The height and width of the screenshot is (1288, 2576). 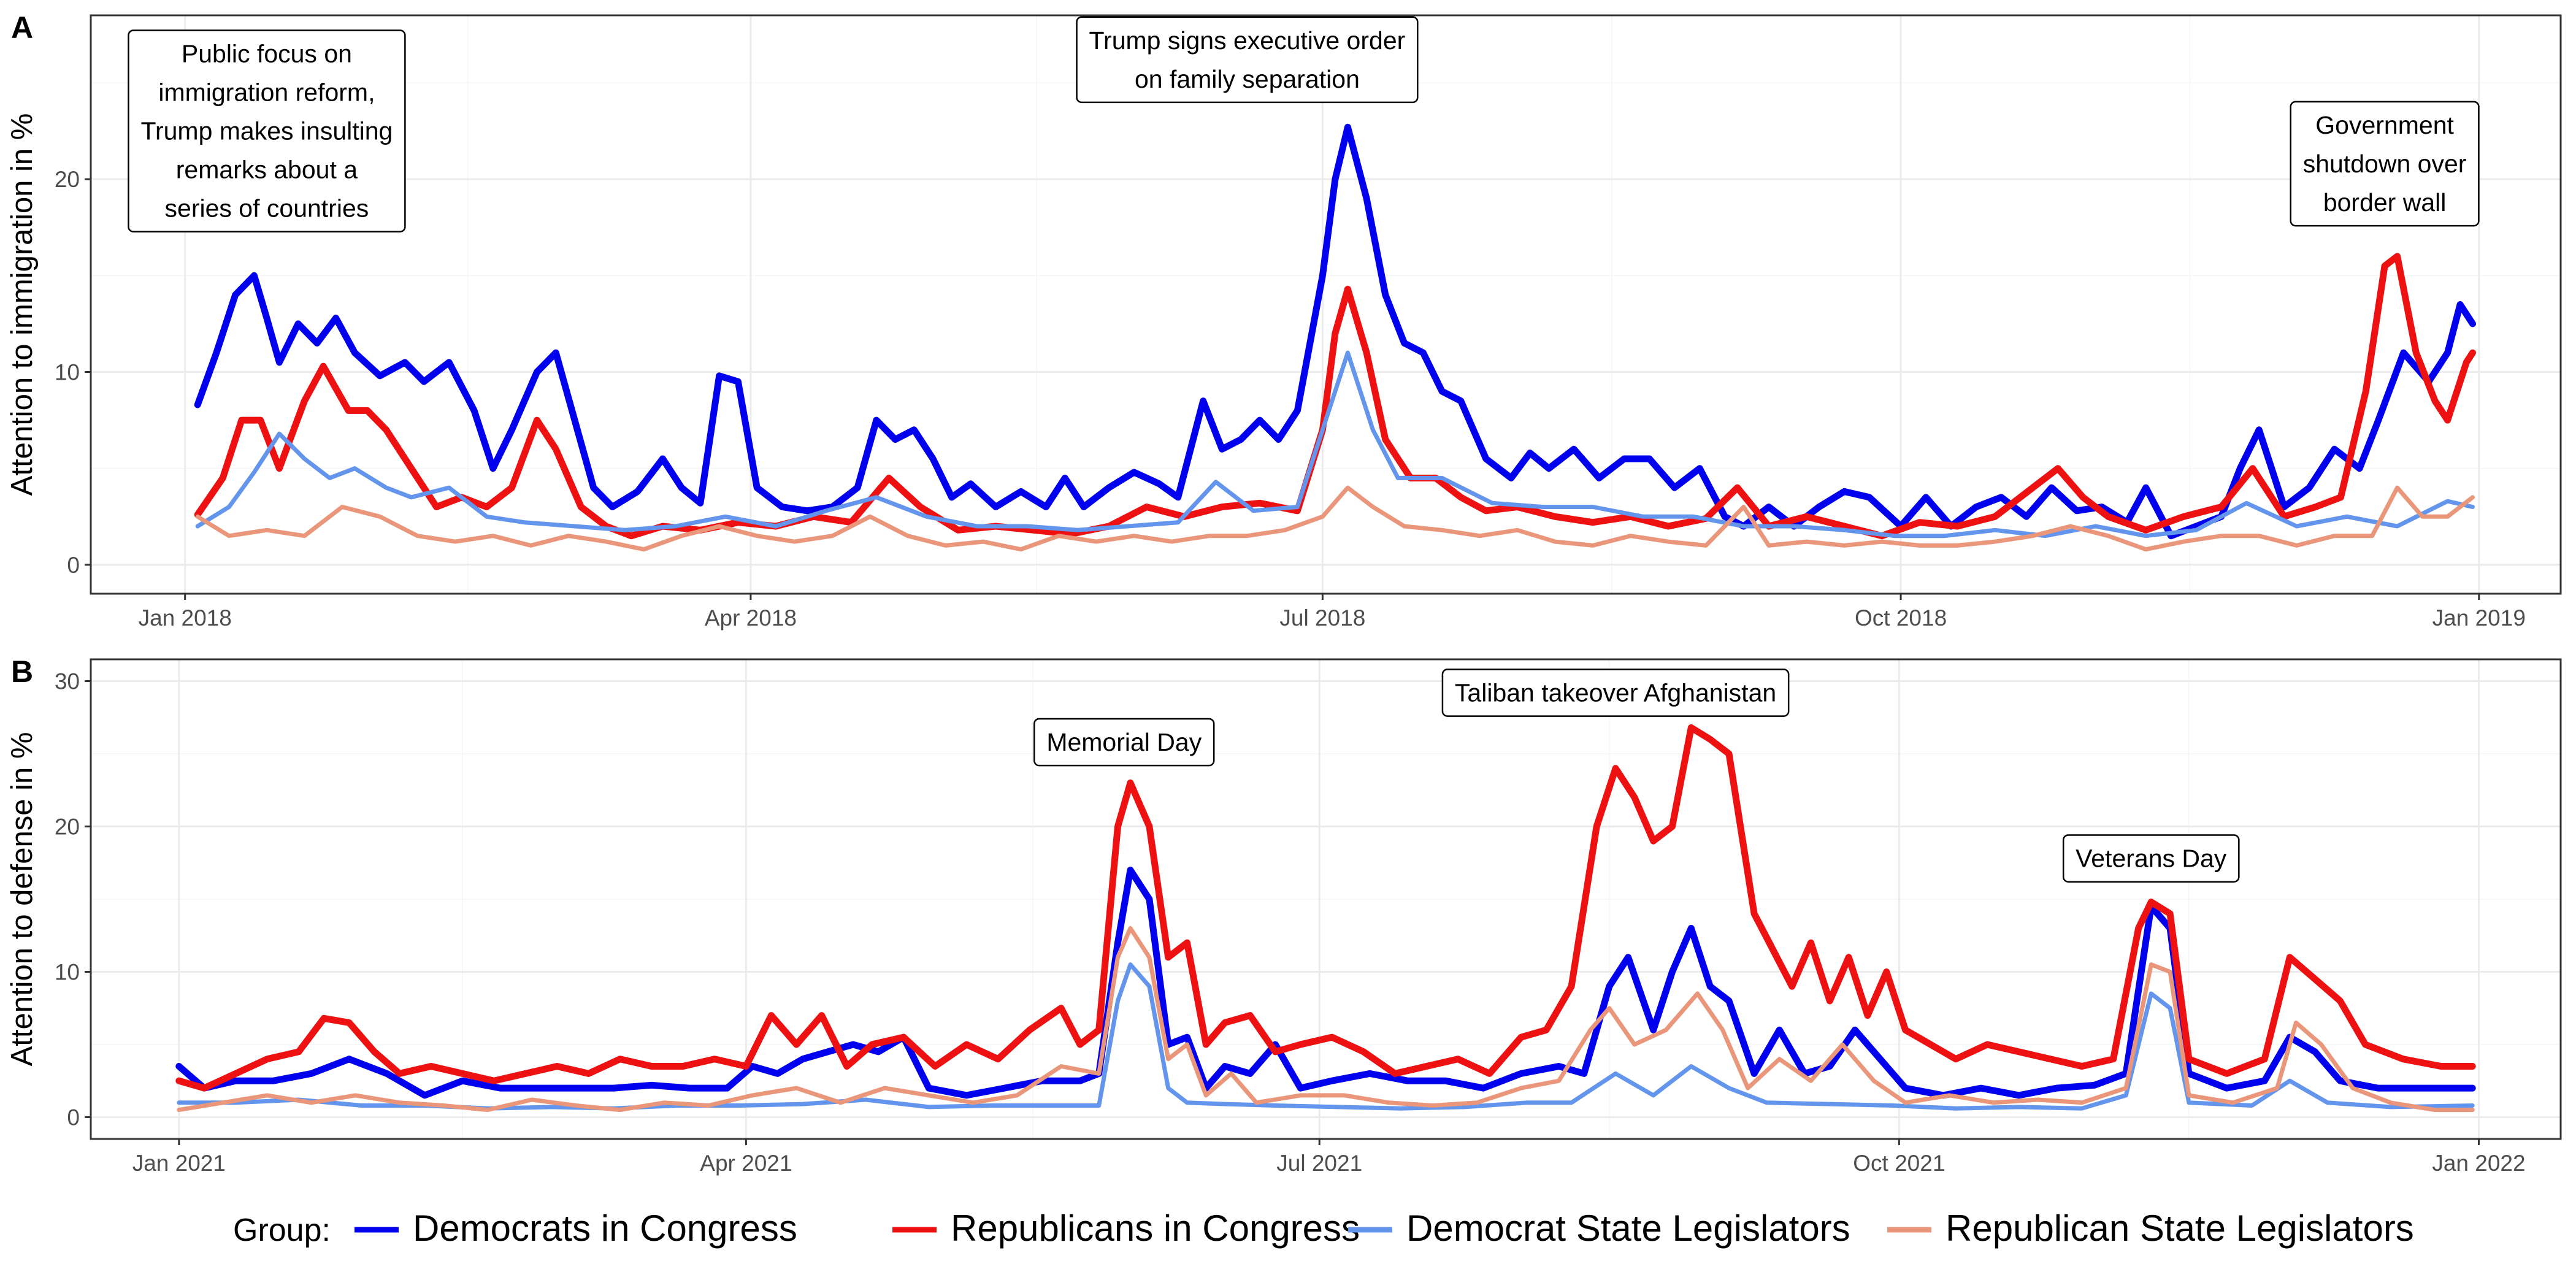 What do you see at coordinates (267, 170) in the screenshot?
I see `annotation-text: remarks about a` at bounding box center [267, 170].